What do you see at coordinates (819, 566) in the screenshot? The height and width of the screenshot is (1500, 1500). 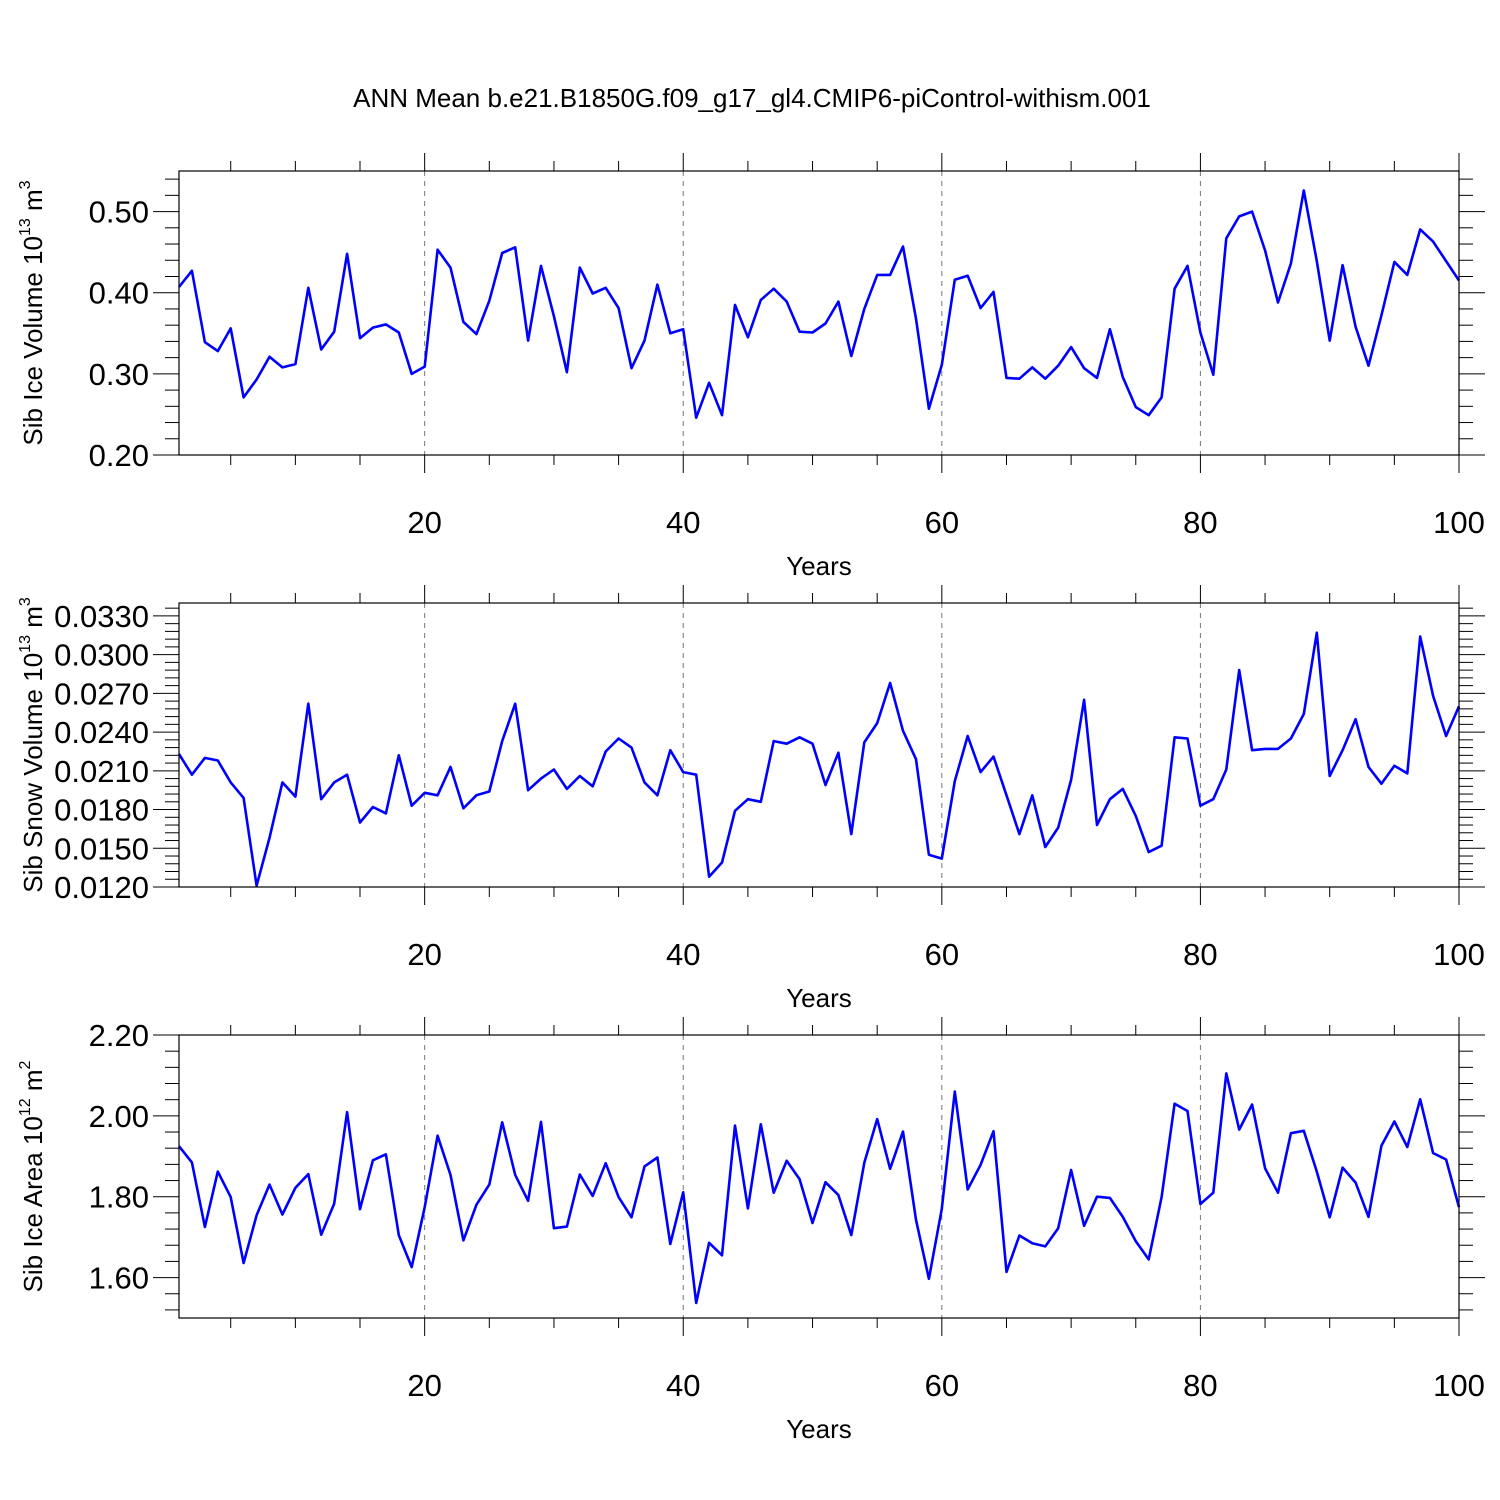 I see `x-axis-label: Years` at bounding box center [819, 566].